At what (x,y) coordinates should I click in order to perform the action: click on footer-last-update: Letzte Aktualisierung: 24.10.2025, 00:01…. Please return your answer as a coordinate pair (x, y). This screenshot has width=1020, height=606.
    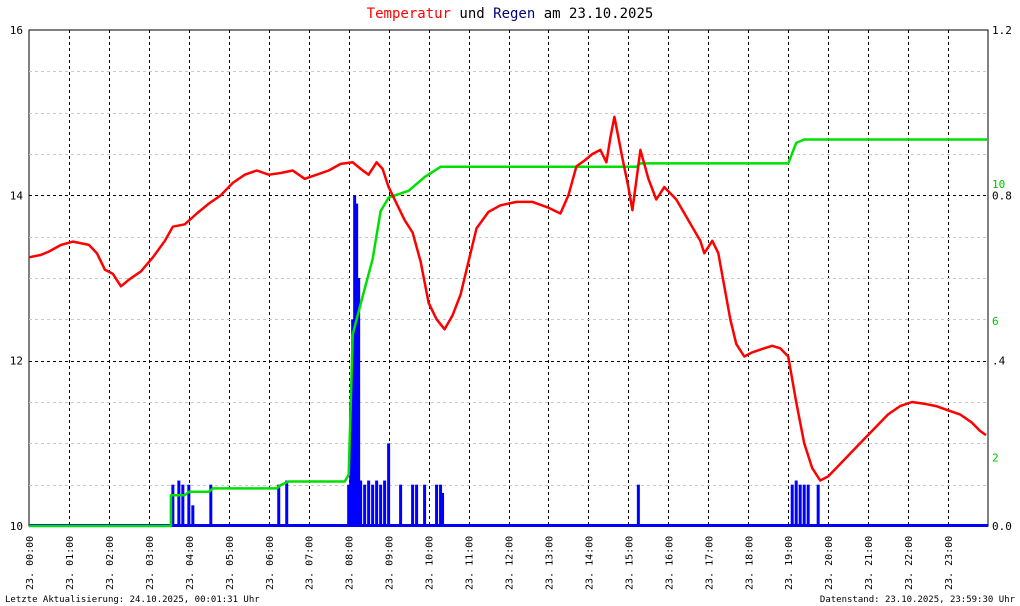
    Looking at the image, I should click on (132, 600).